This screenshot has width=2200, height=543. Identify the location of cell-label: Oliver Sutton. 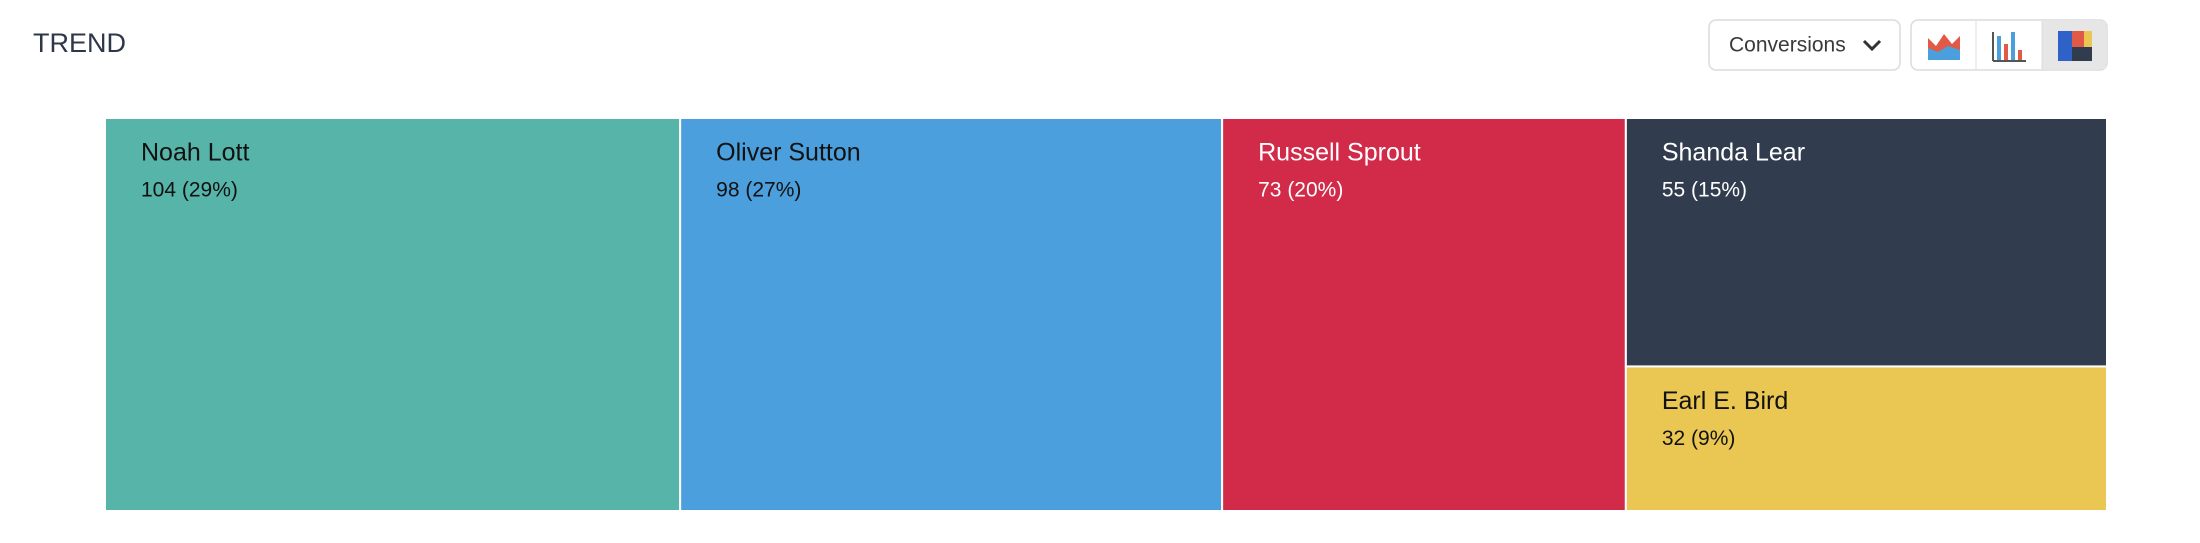
(788, 153).